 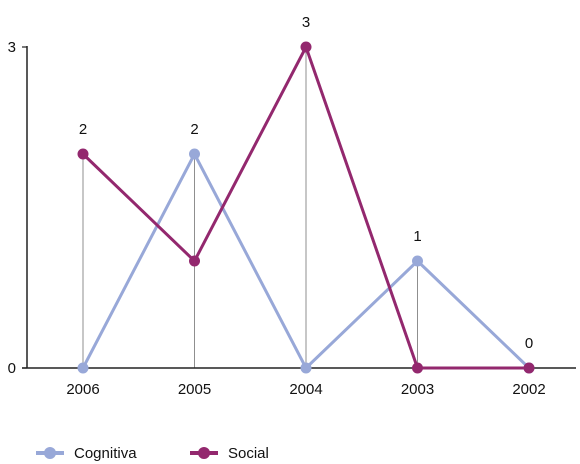 I want to click on legend-swatch-dot-social, so click(x=204, y=453).